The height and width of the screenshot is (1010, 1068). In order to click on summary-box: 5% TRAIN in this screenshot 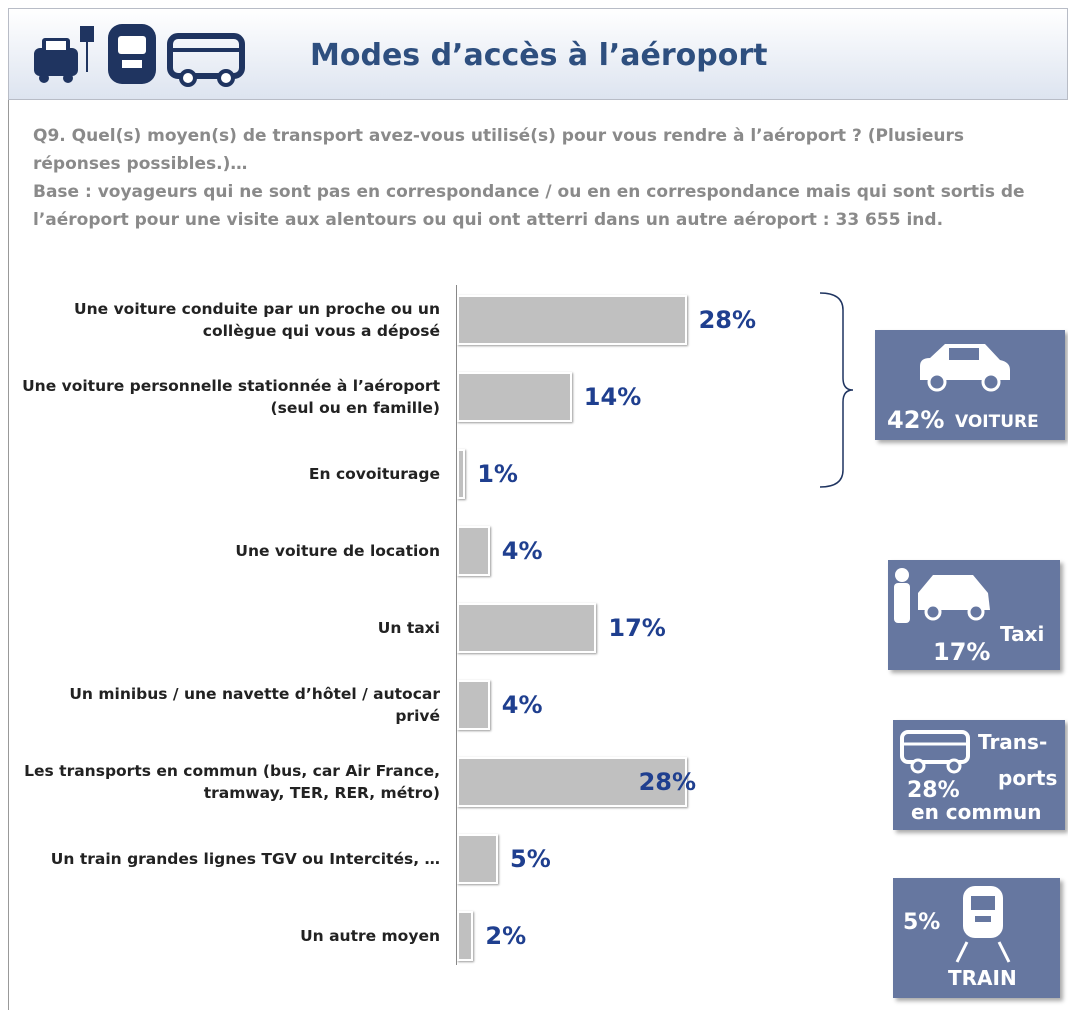, I will do `click(976, 938)`.